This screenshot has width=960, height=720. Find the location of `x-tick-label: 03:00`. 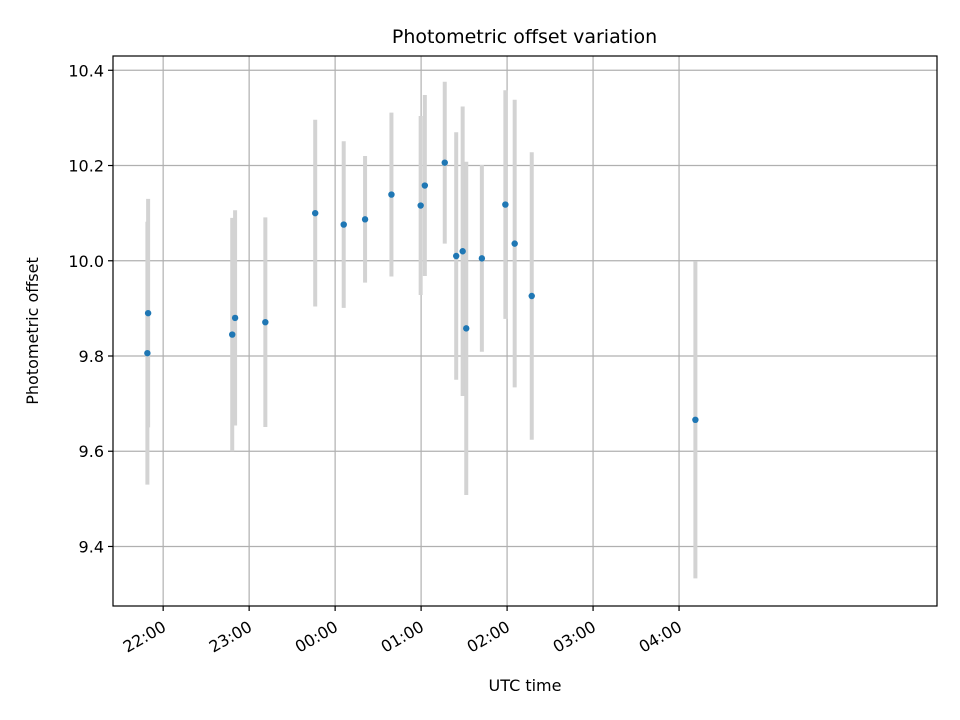

x-tick-label: 03:00 is located at coordinates (574, 637).